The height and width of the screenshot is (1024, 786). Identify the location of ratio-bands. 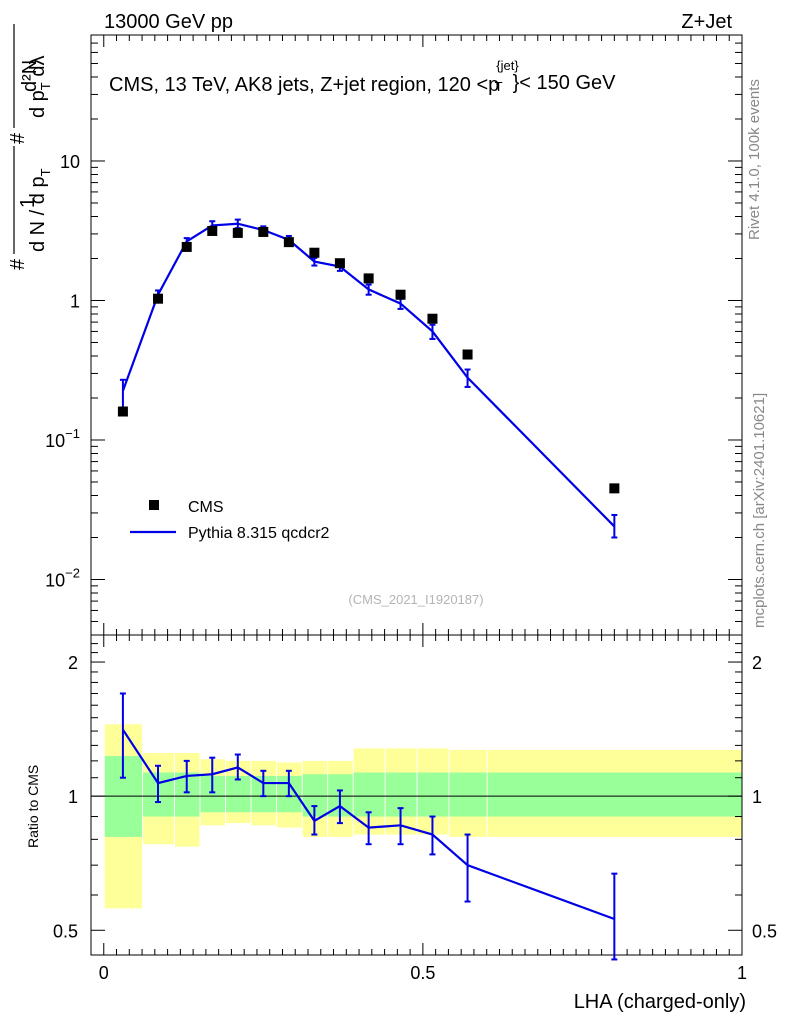
(416, 816).